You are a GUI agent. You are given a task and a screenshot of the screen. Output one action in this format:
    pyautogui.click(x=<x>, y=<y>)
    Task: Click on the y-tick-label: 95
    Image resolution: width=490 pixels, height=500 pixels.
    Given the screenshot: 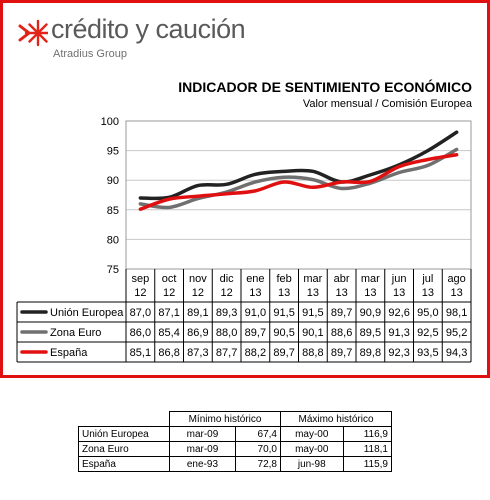 What is the action you would take?
    pyautogui.click(x=113, y=152)
    